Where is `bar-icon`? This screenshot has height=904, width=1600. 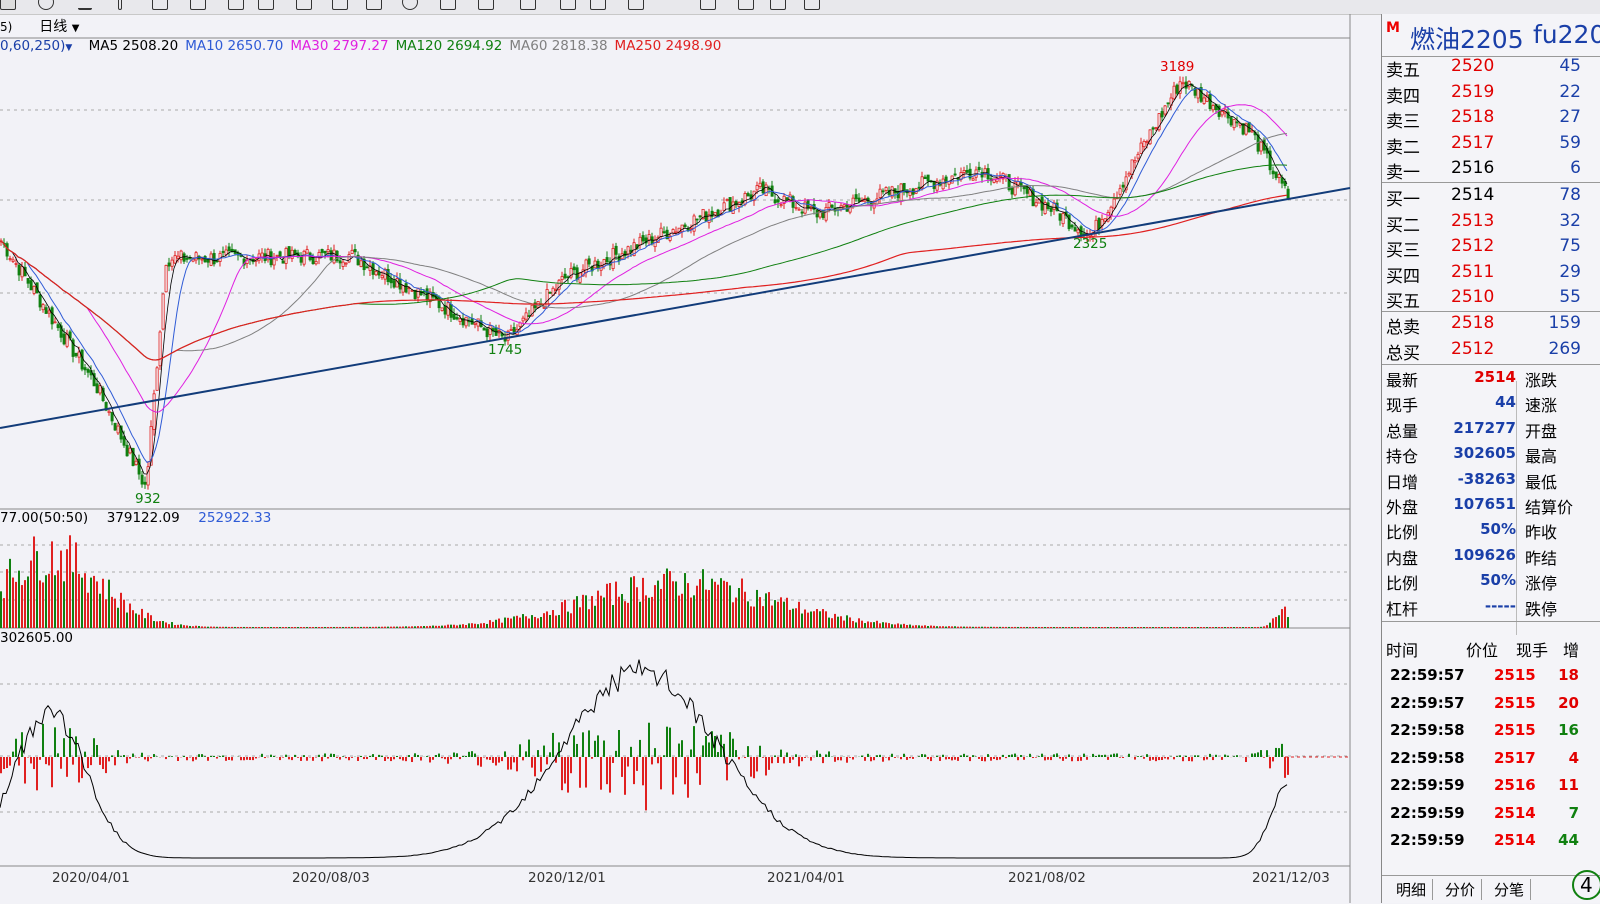 bar-icon is located at coordinates (120, 5).